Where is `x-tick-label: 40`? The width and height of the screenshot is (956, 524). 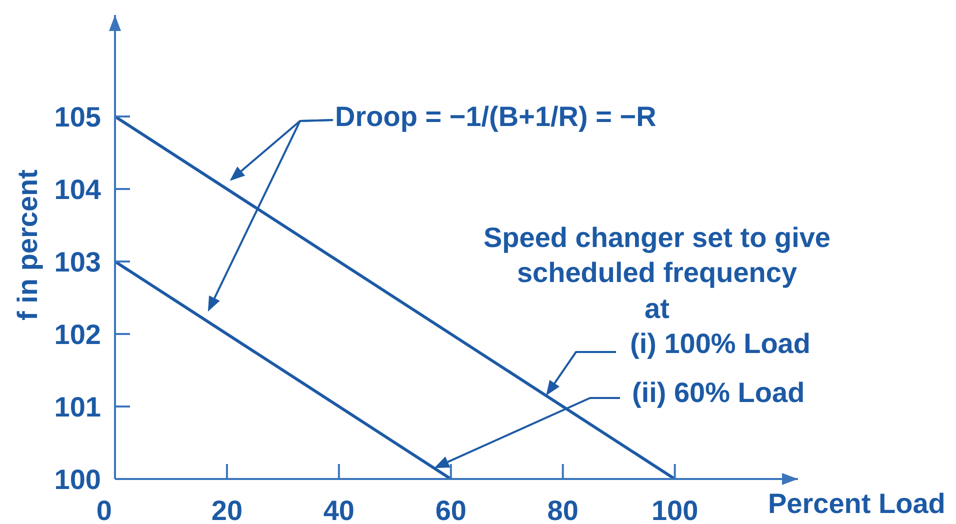 x-tick-label: 40 is located at coordinates (339, 509).